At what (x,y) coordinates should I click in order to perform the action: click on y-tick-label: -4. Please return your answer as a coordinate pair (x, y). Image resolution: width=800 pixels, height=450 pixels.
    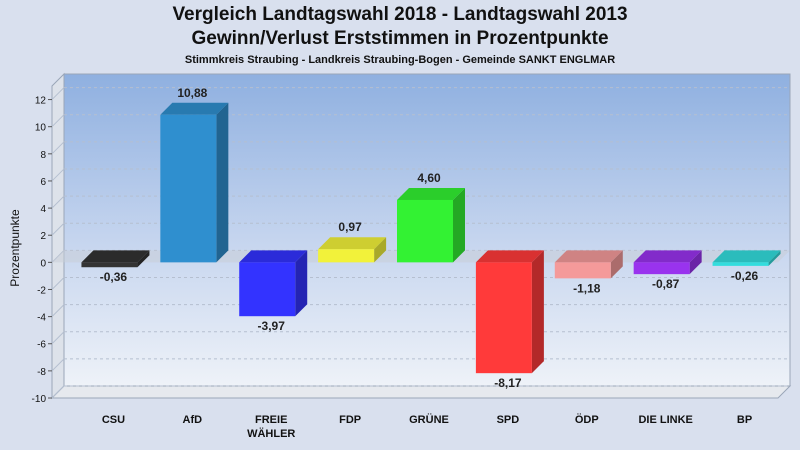
    Looking at the image, I should click on (41, 318).